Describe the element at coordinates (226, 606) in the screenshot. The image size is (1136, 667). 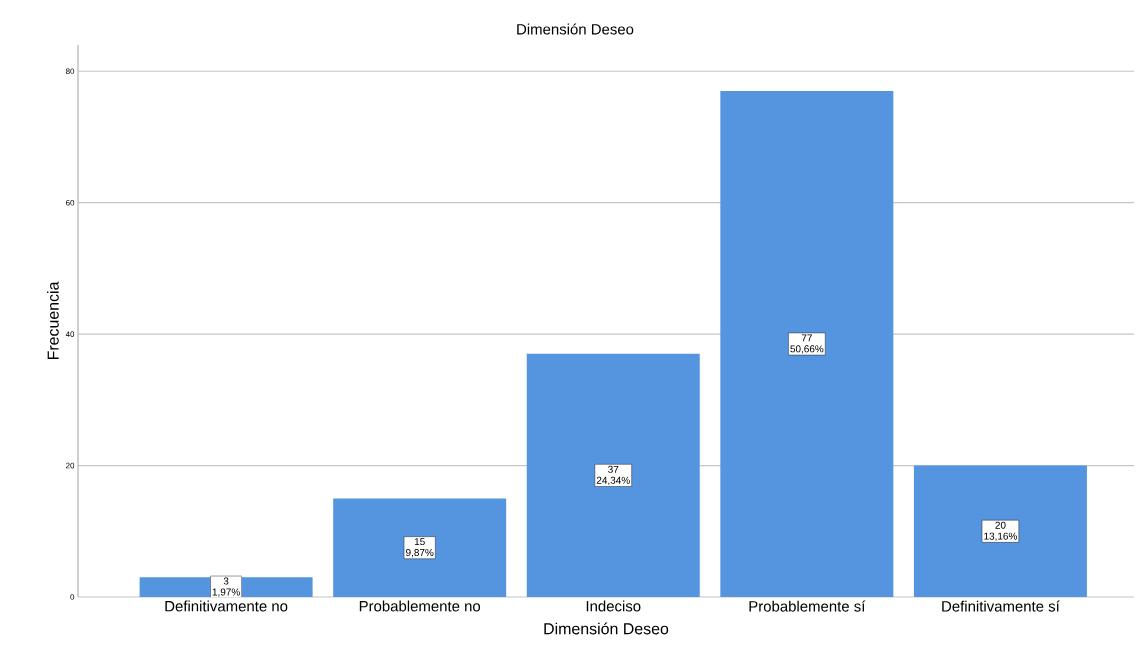
I see `x-tick-label: Definitivamente no` at that location.